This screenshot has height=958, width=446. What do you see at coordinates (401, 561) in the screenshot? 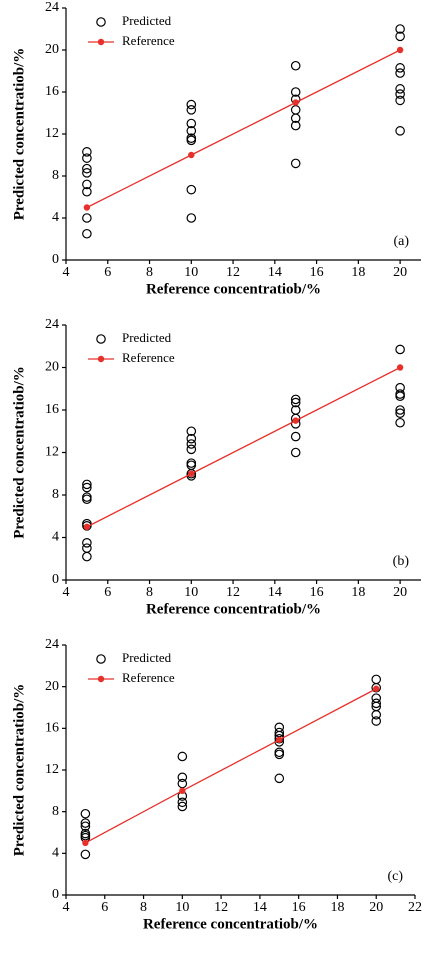
I see `panel-label: (b)` at bounding box center [401, 561].